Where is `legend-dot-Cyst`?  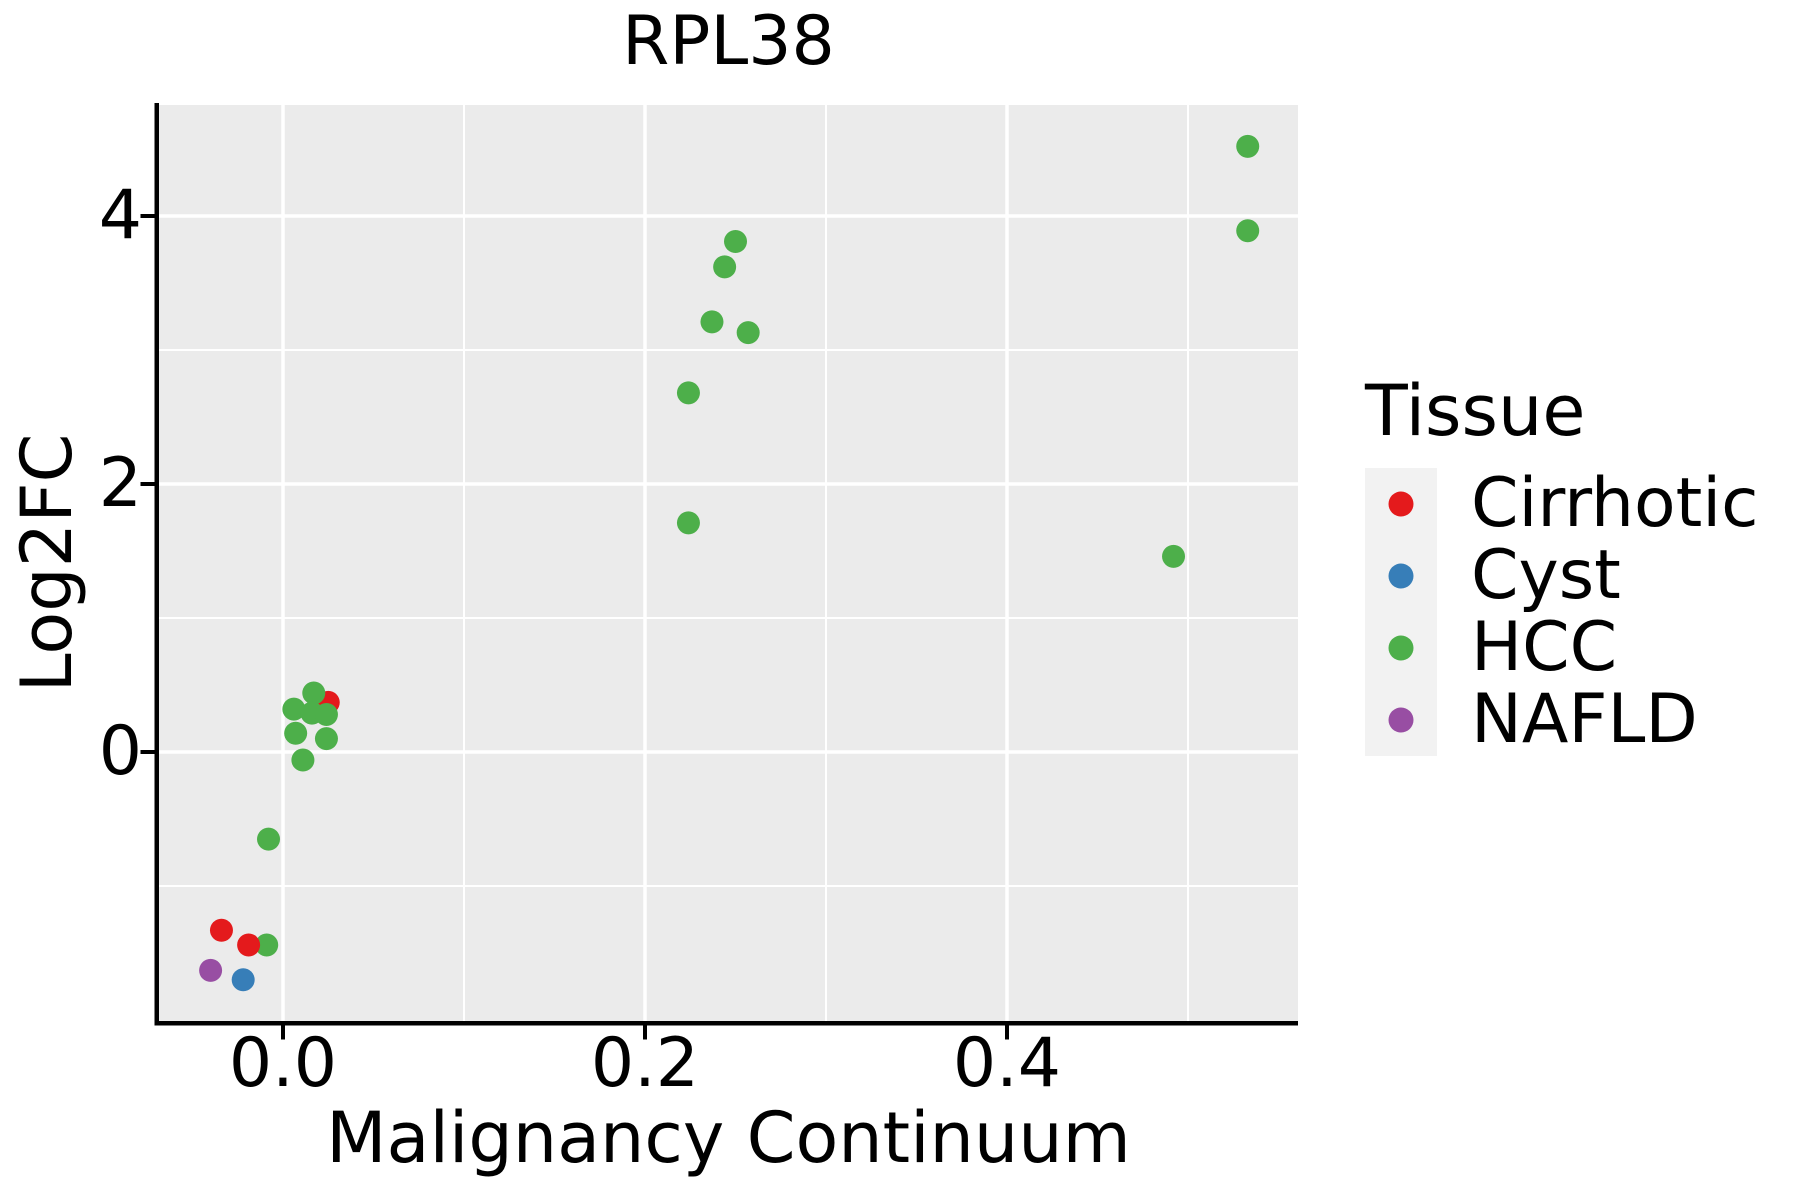
legend-dot-Cyst is located at coordinates (1401, 576).